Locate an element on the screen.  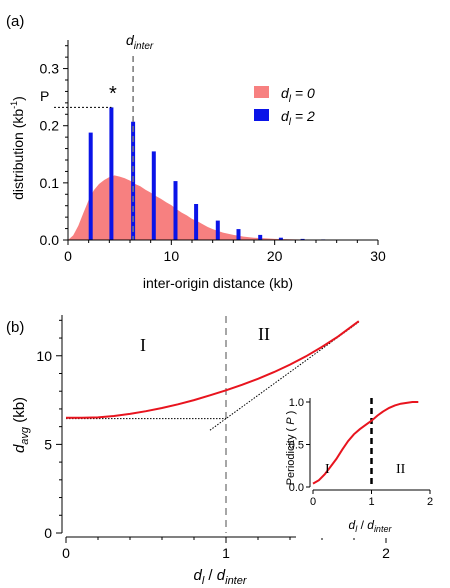
i-ytick-label-2: 1.0 is located at coordinates (296, 403).